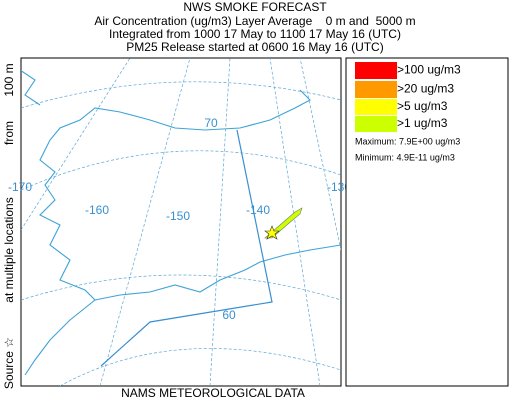  Describe the element at coordinates (407, 141) in the screenshot. I see `maximum: Maximum: 7.9E+00 ug/m3` at that location.